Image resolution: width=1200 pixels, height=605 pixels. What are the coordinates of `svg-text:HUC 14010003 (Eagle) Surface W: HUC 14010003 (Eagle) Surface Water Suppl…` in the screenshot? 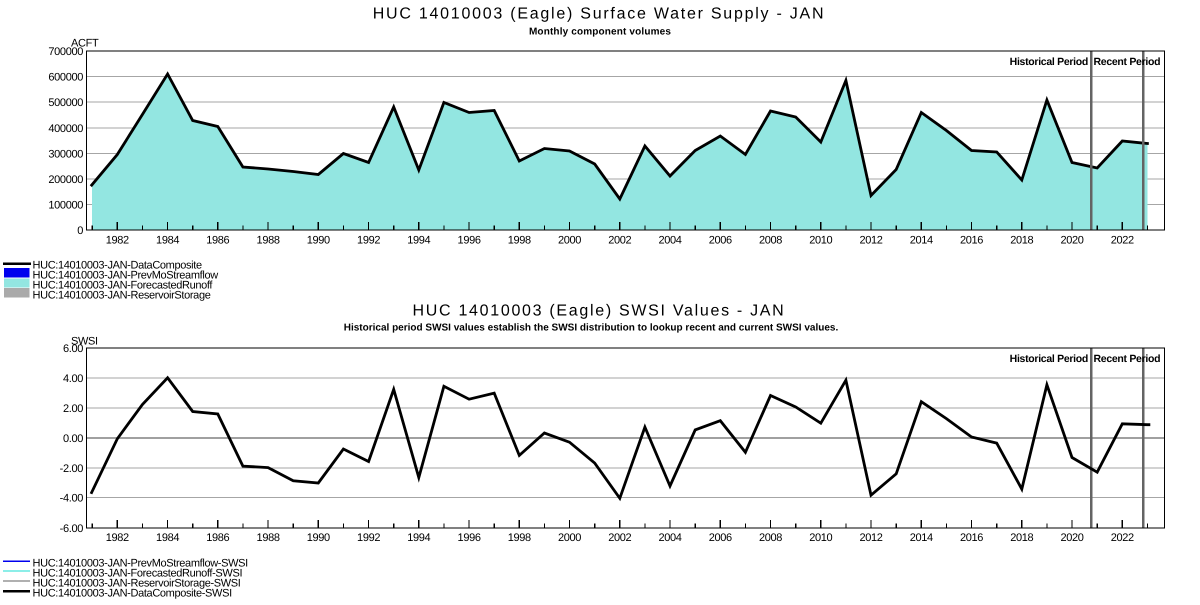 It's located at (599, 14).